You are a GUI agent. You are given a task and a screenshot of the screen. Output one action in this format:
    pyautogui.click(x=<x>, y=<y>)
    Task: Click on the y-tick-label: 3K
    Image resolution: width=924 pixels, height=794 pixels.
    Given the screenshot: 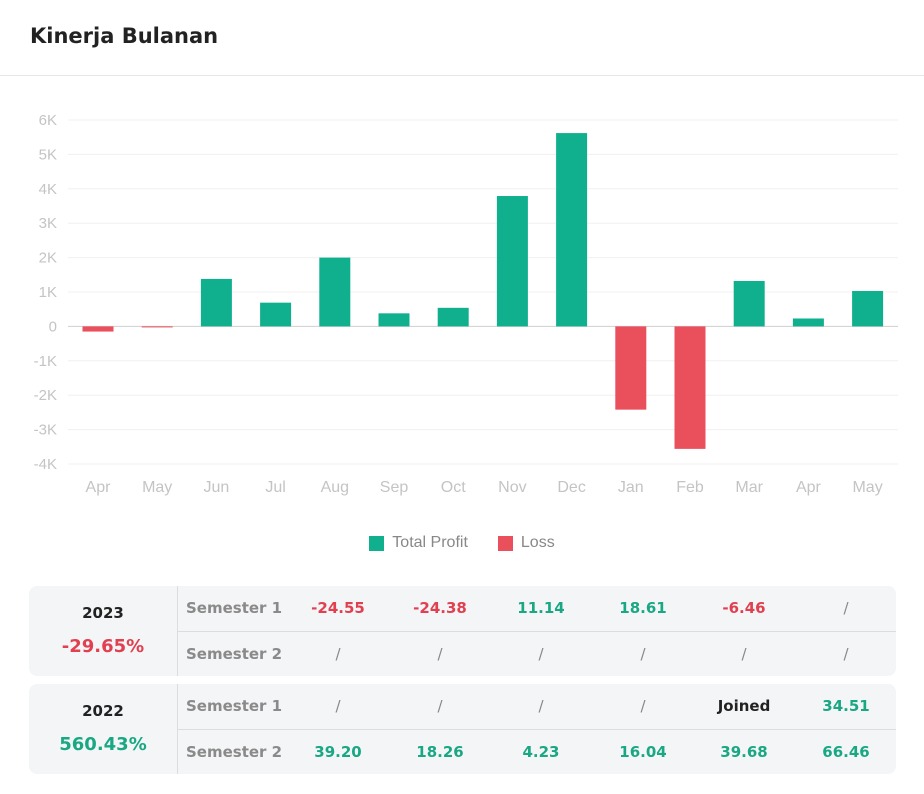 What is the action you would take?
    pyautogui.click(x=48, y=223)
    